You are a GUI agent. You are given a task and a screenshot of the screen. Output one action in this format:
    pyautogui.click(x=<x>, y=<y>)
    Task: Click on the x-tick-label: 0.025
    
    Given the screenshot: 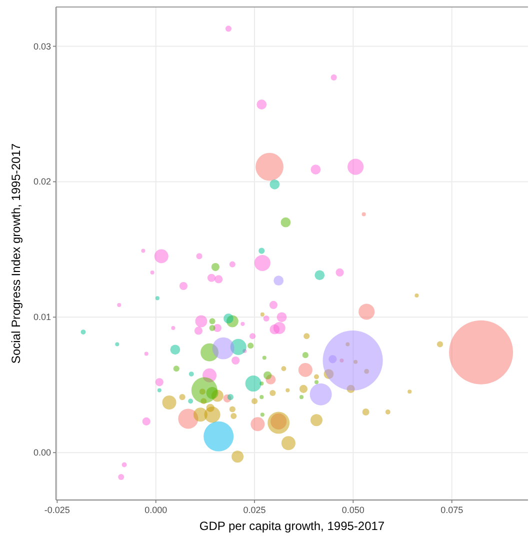 What is the action you would take?
    pyautogui.click(x=254, y=510)
    